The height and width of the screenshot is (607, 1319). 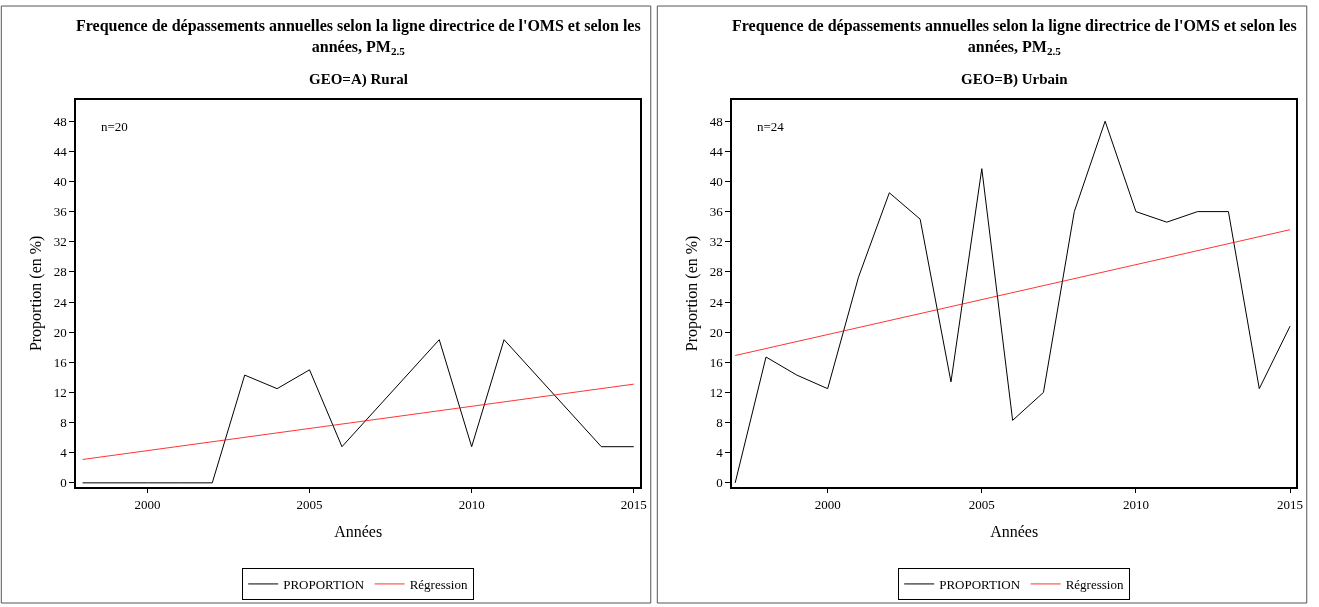 What do you see at coordinates (771, 126) in the screenshot?
I see `annotation: n=24` at bounding box center [771, 126].